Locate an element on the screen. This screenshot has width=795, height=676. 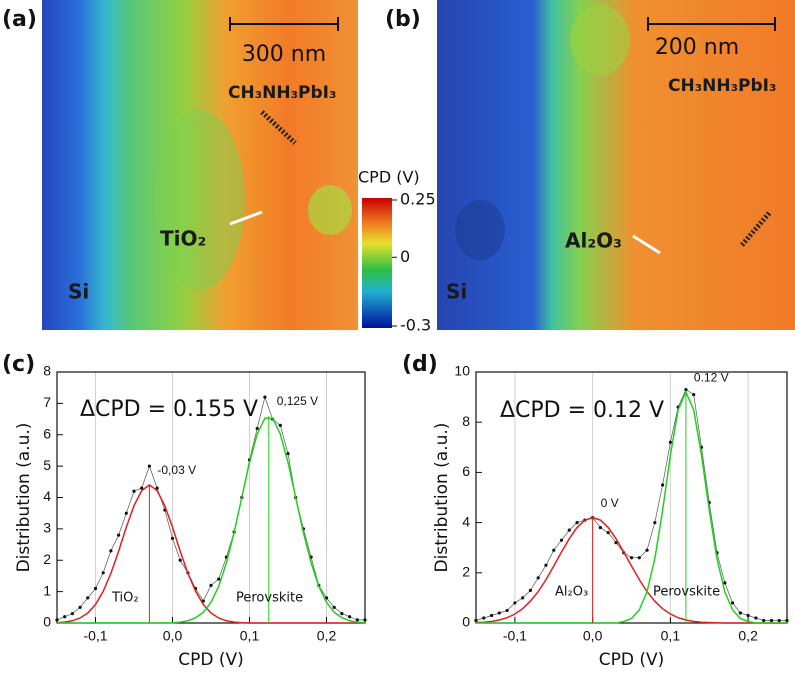
peak-label: 0.12 V is located at coordinates (711, 377).